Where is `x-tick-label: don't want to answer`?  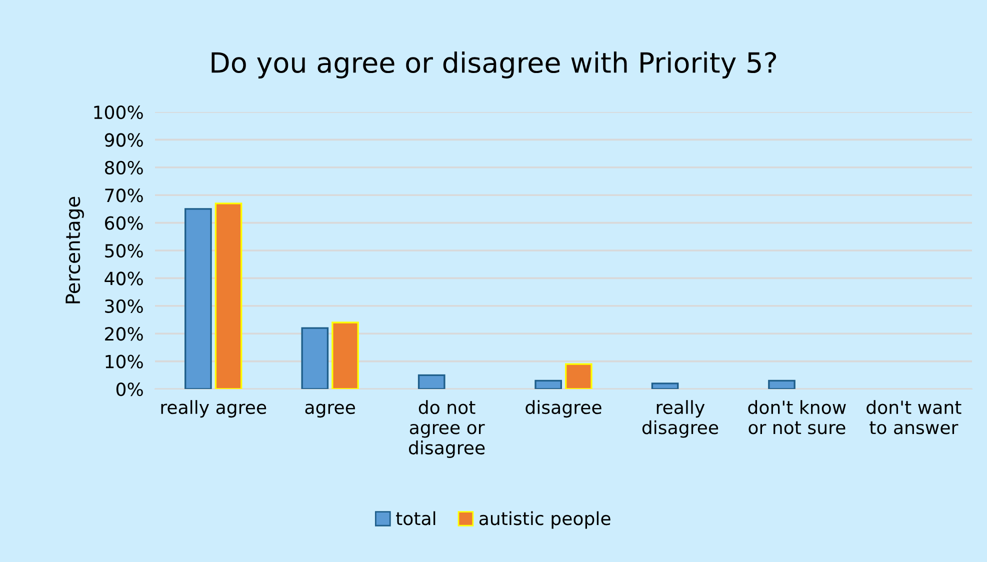 x-tick-label: don't want to answer is located at coordinates (914, 417).